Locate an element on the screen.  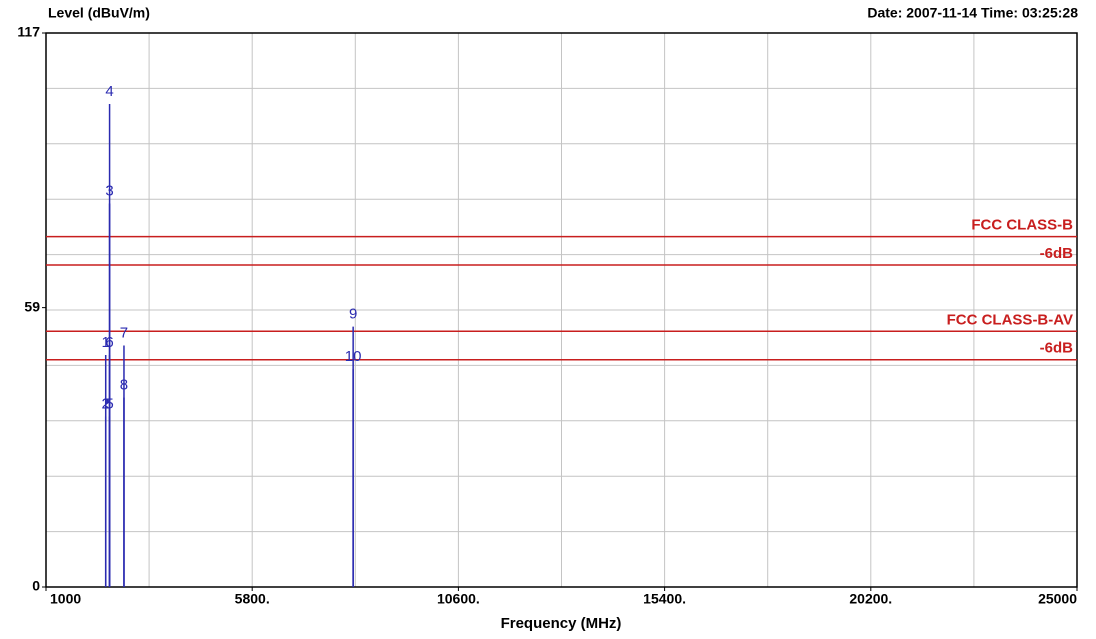
x-tick-label: 1000 is located at coordinates (65, 599).